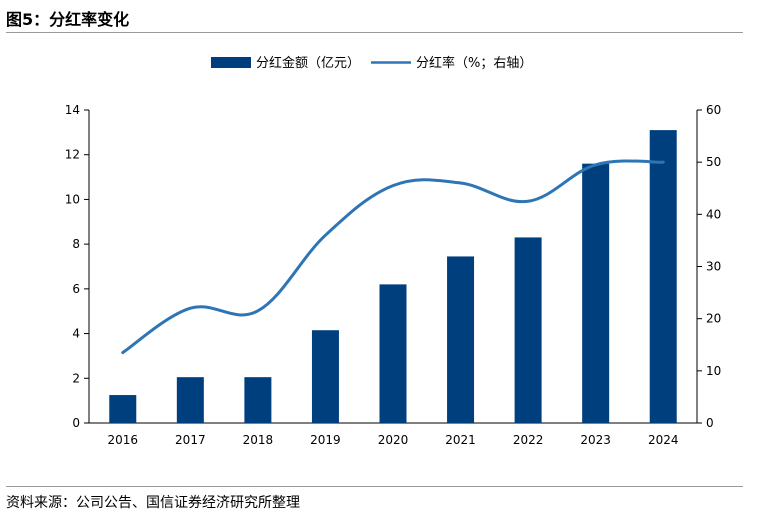 This screenshot has width=759, height=525. I want to click on x-tick-label: 2024, so click(663, 440).